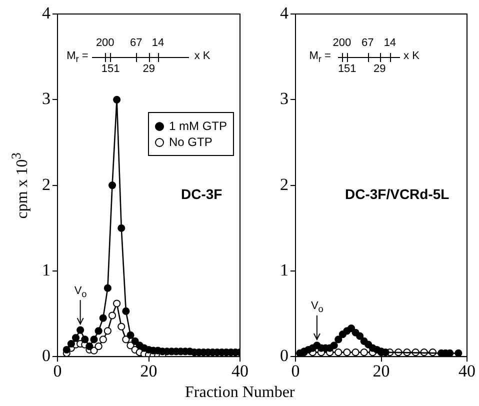  What do you see at coordinates (240, 393) in the screenshot?
I see `x-axis-title: Fraction Number` at bounding box center [240, 393].